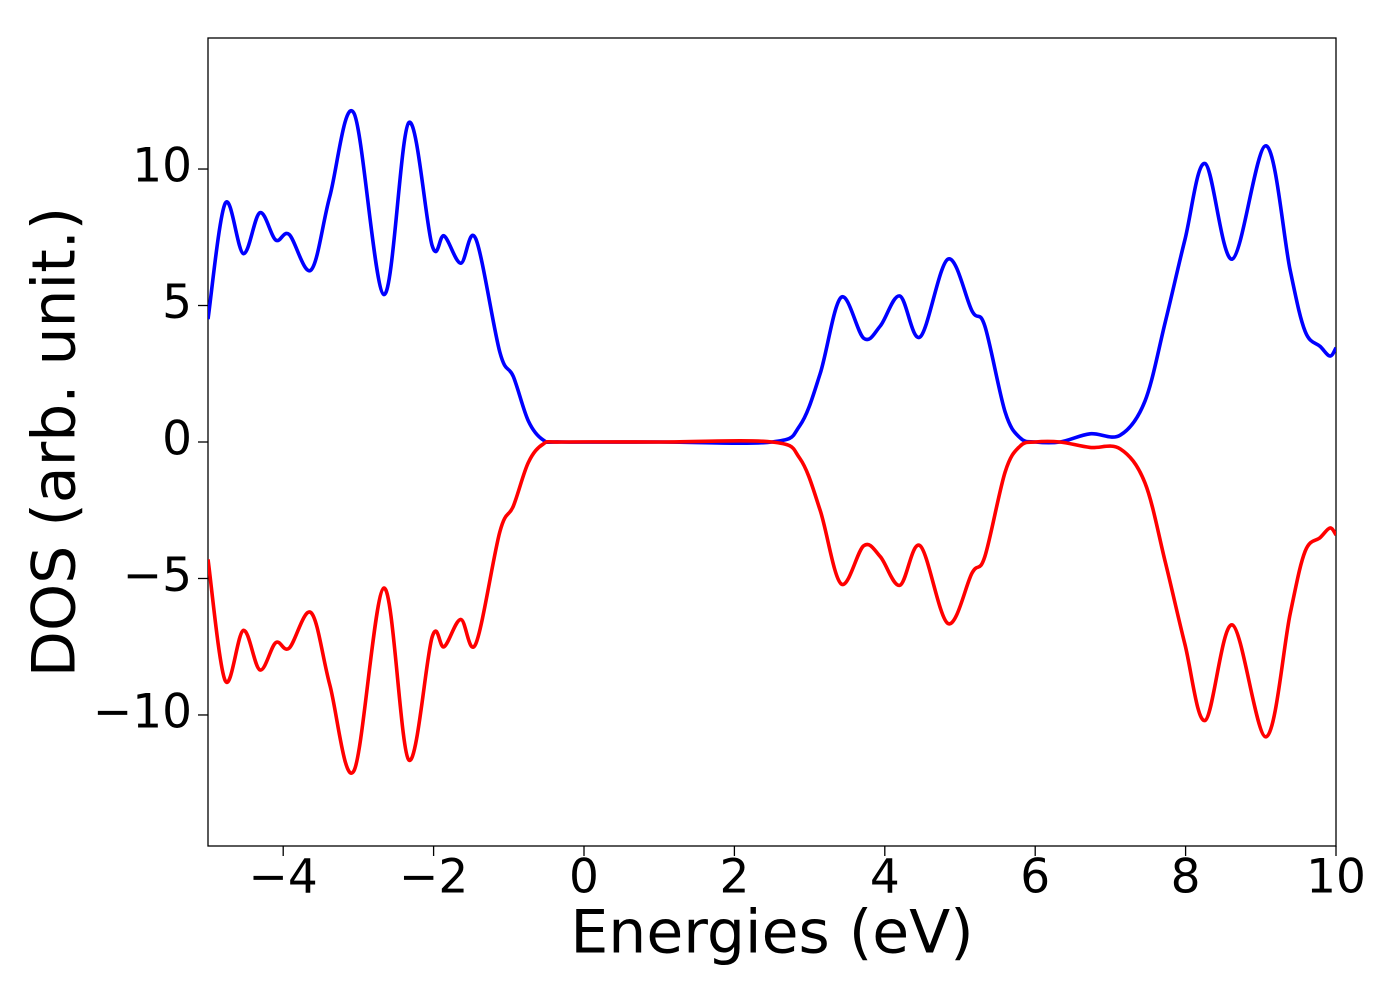 The height and width of the screenshot is (1000, 1400). What do you see at coordinates (177, 302) in the screenshot?
I see `y-tick-label: 5` at bounding box center [177, 302].